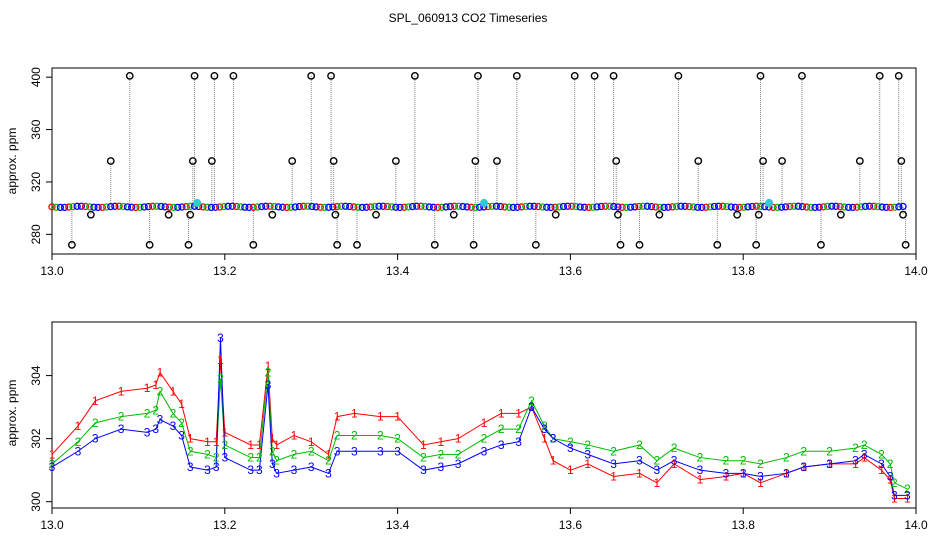  I want to click on bottom-x-tick-label: 13.6, so click(571, 525).